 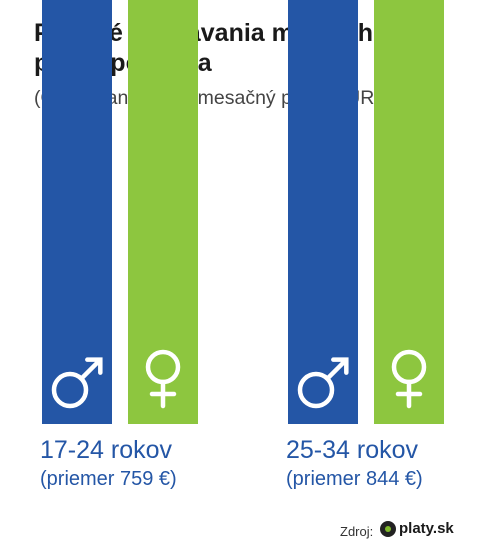 I want to click on group-average-17-24: (priemer 759 €), so click(x=108, y=479).